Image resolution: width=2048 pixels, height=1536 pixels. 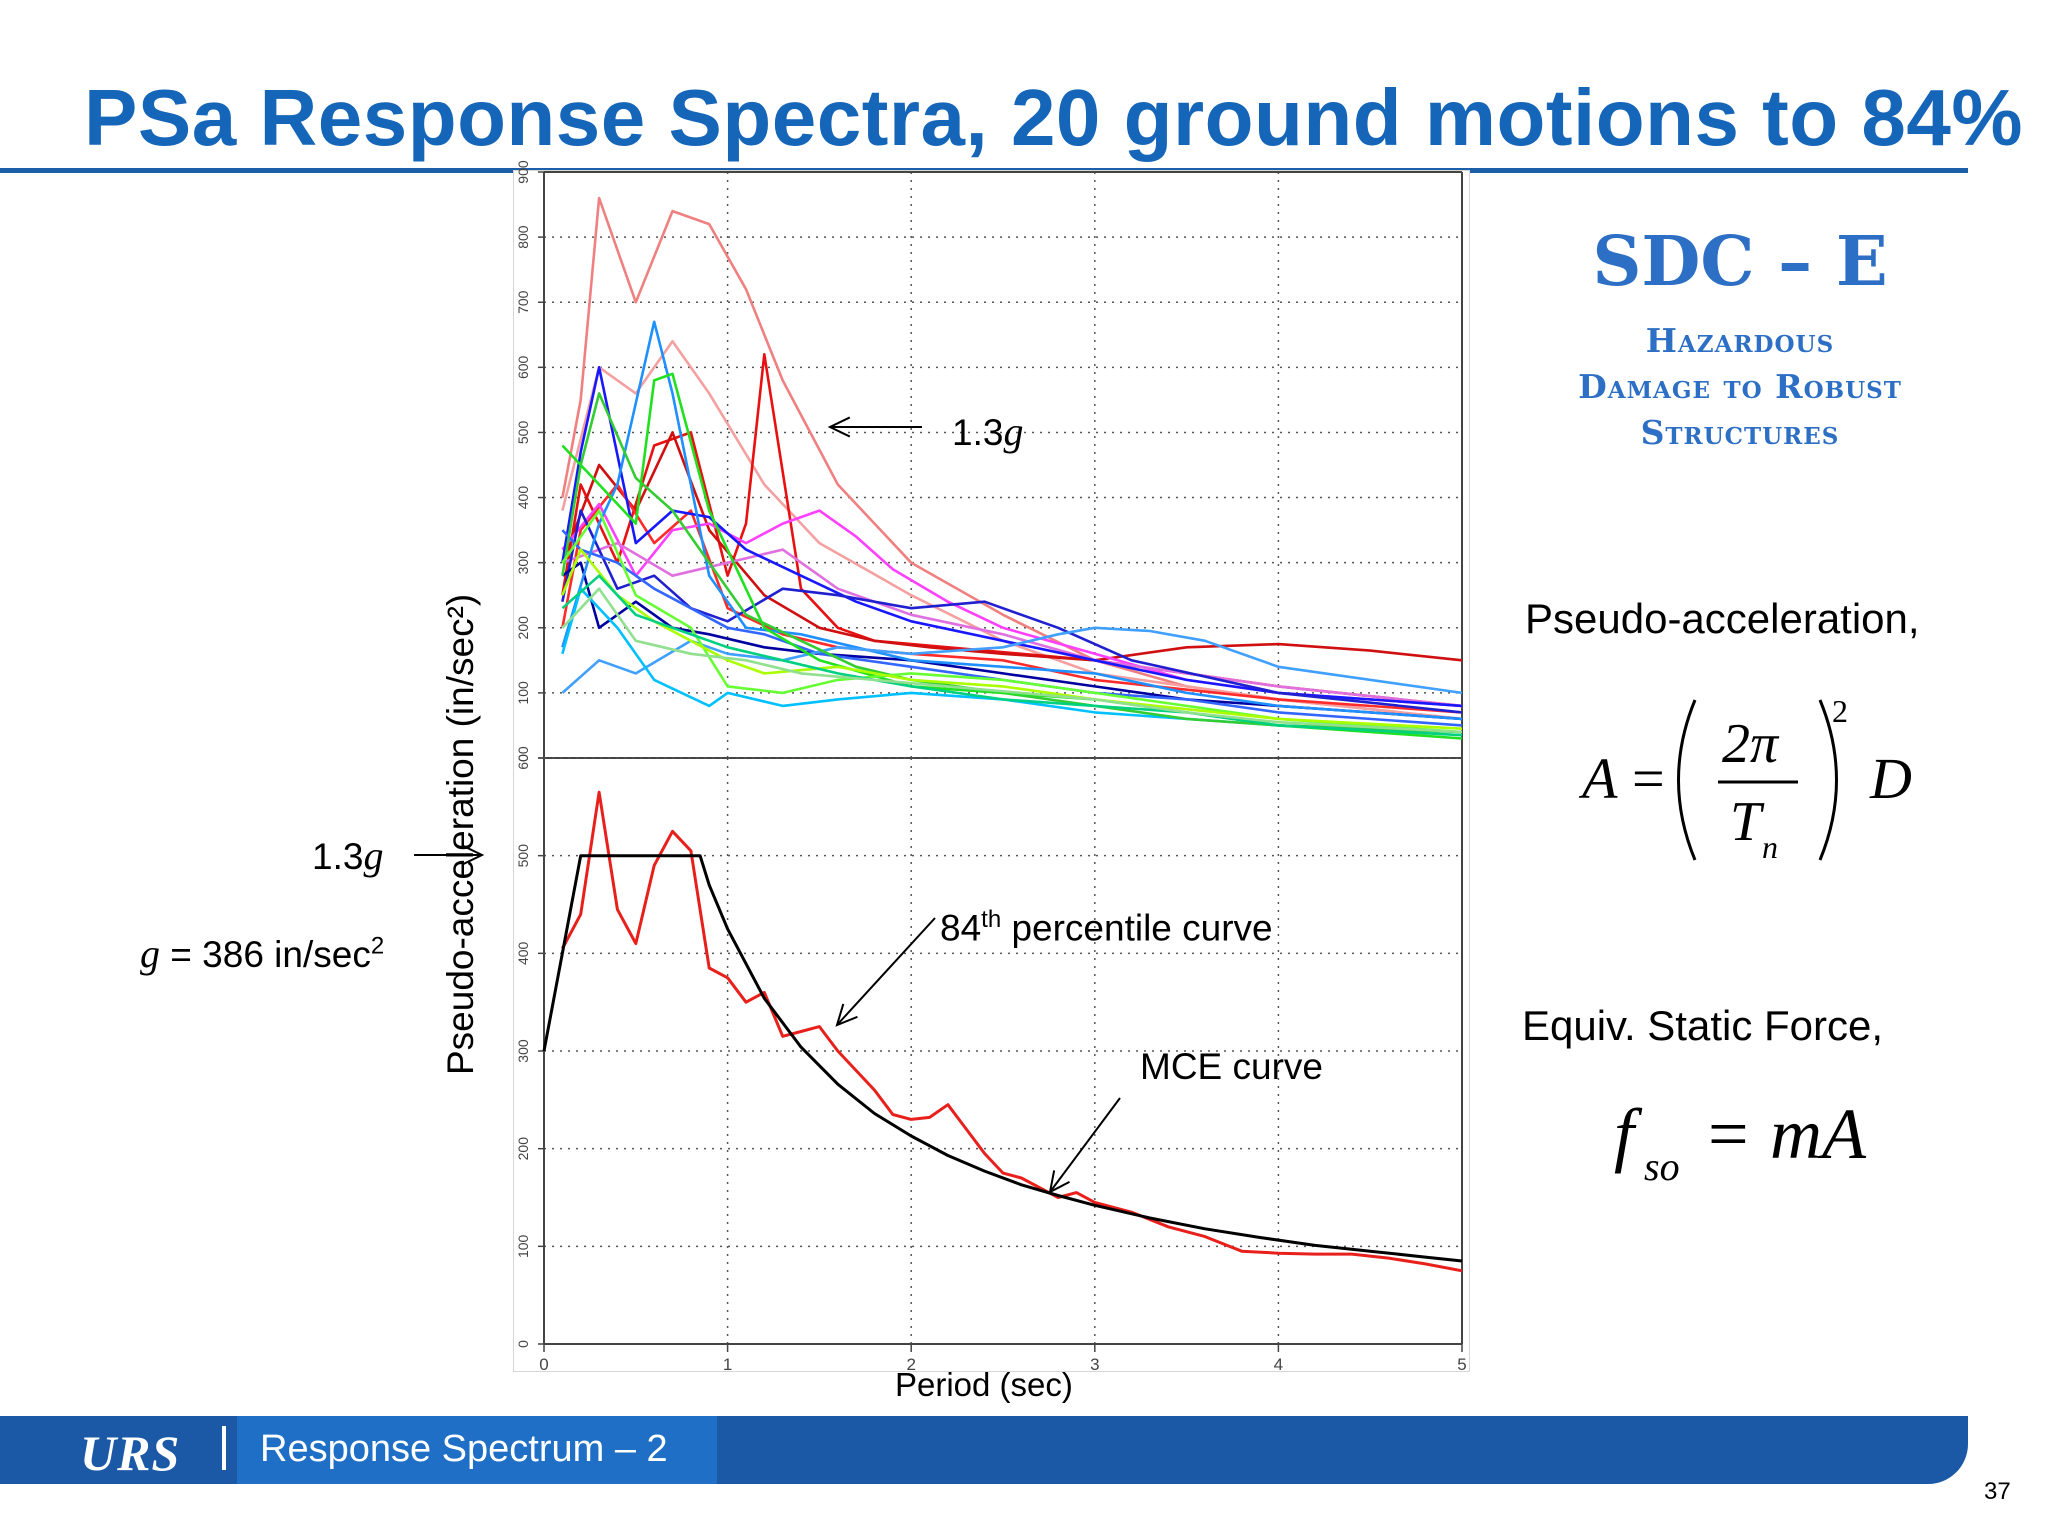 What do you see at coordinates (846, 1015) in the screenshot?
I see `arrow-84th-percentile-head` at bounding box center [846, 1015].